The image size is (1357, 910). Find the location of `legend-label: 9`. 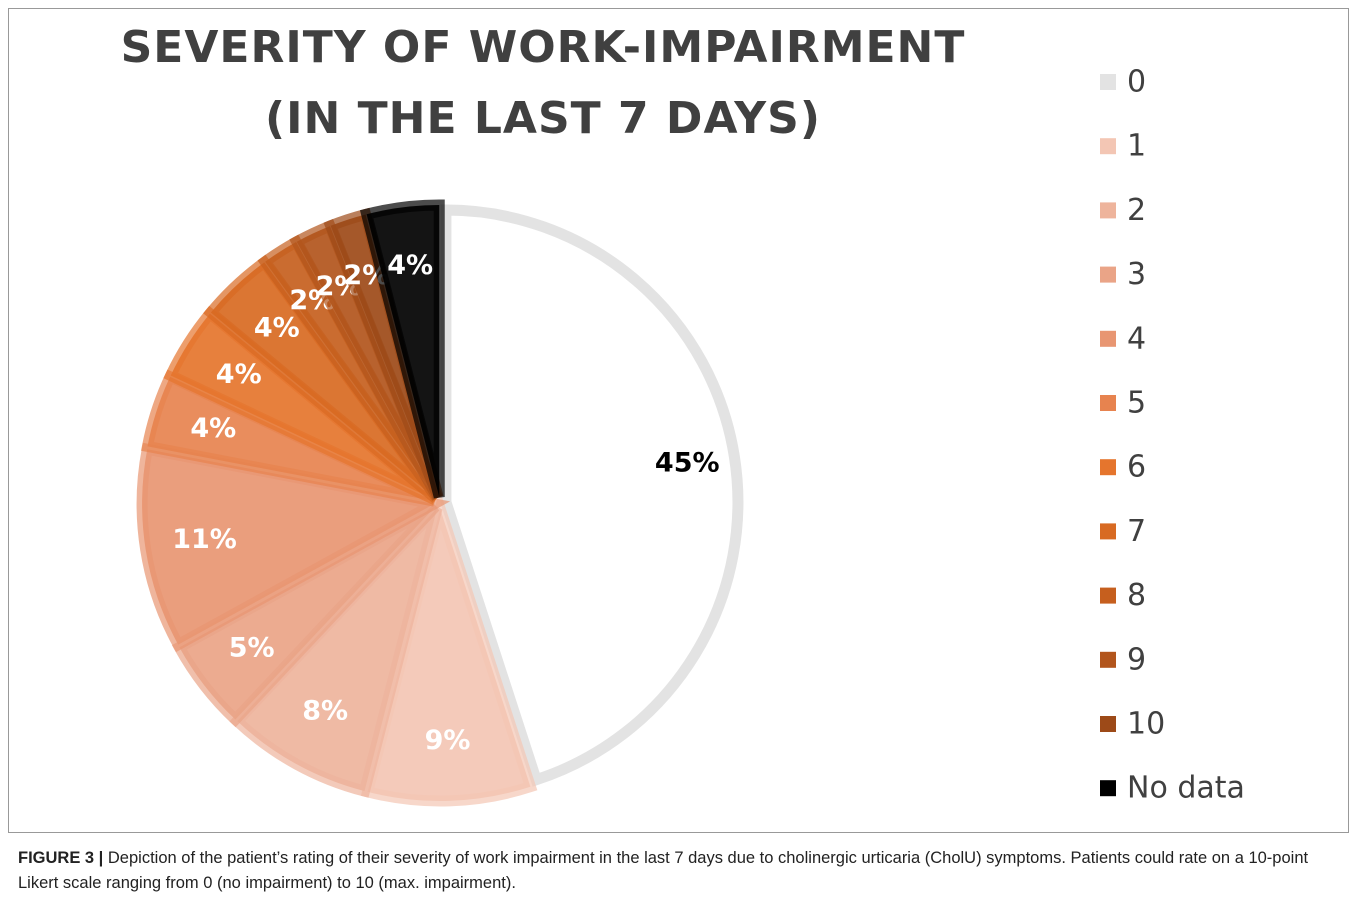

legend-label: 9 is located at coordinates (1136, 659).